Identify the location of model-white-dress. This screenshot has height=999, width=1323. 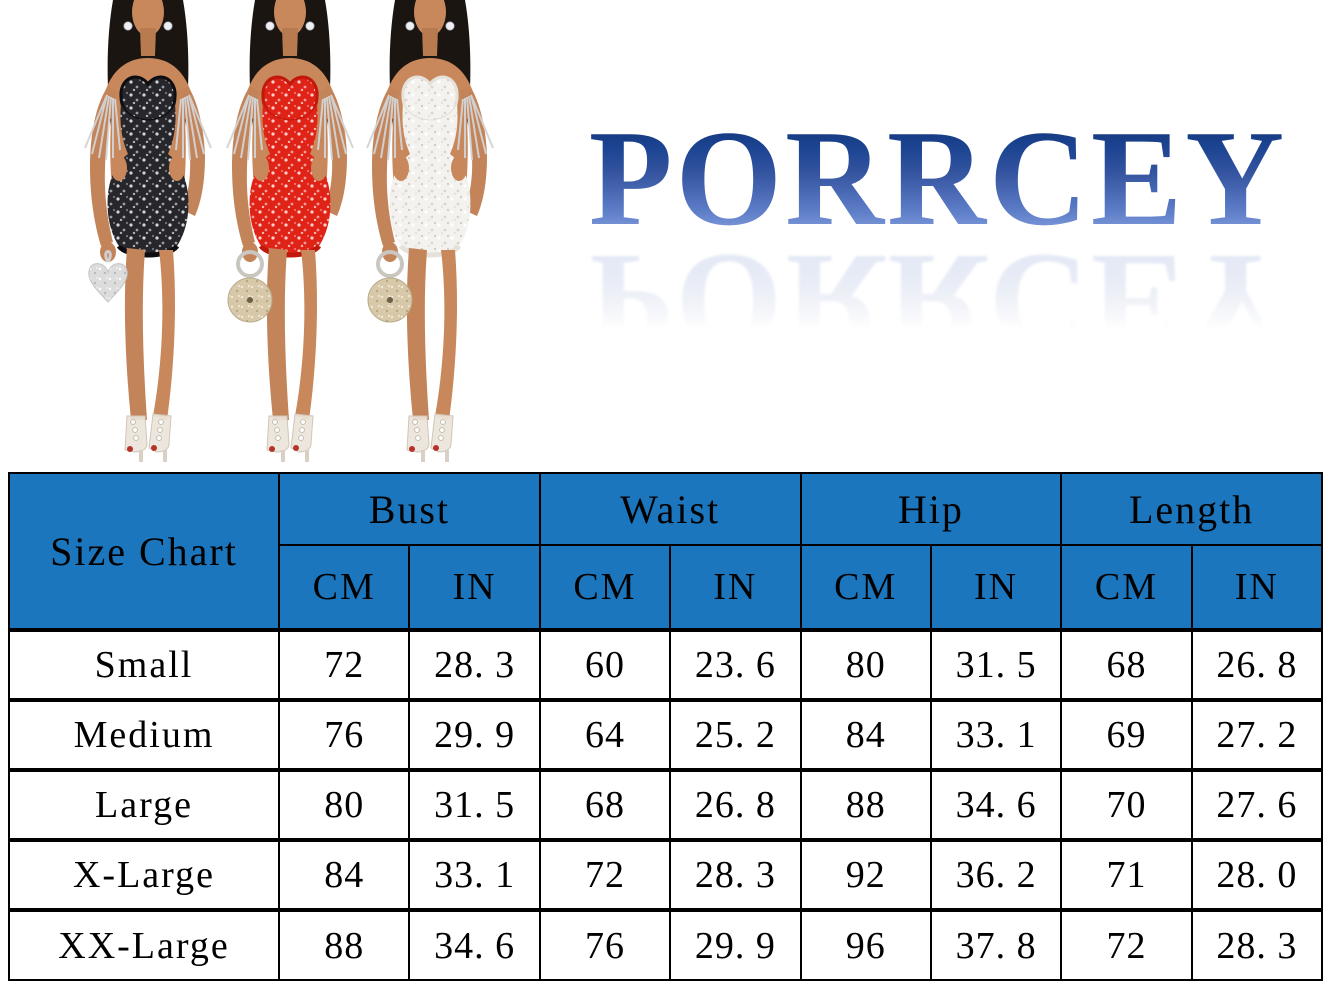
(430, 231).